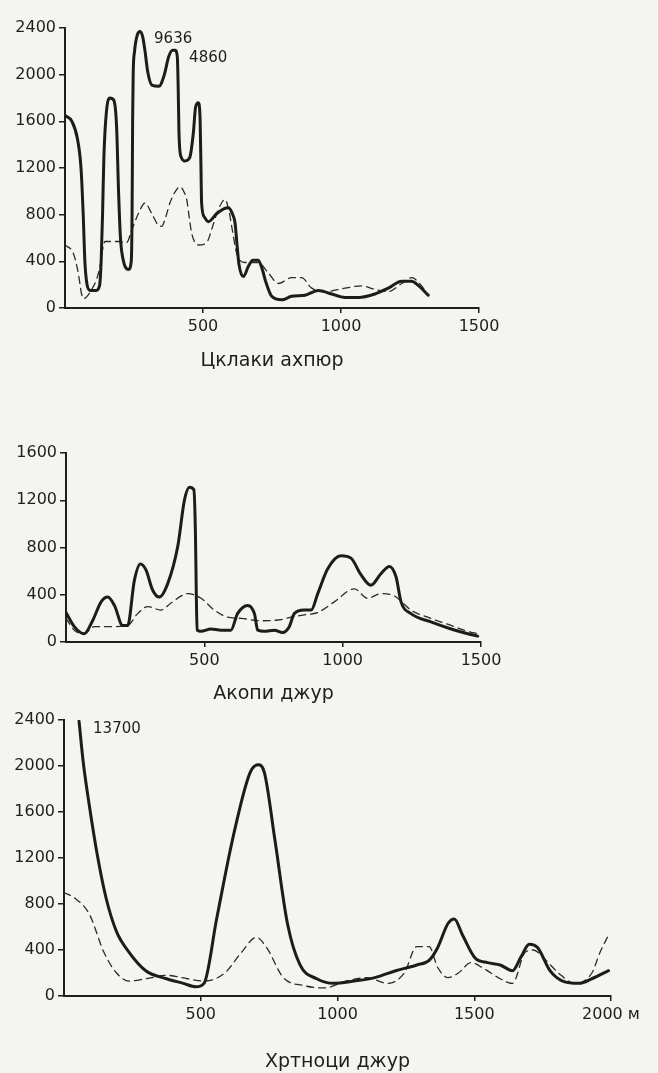 This screenshot has height=1073, width=658. Describe the element at coordinates (117, 728) in the screenshot. I see `annotation: 13700` at that location.